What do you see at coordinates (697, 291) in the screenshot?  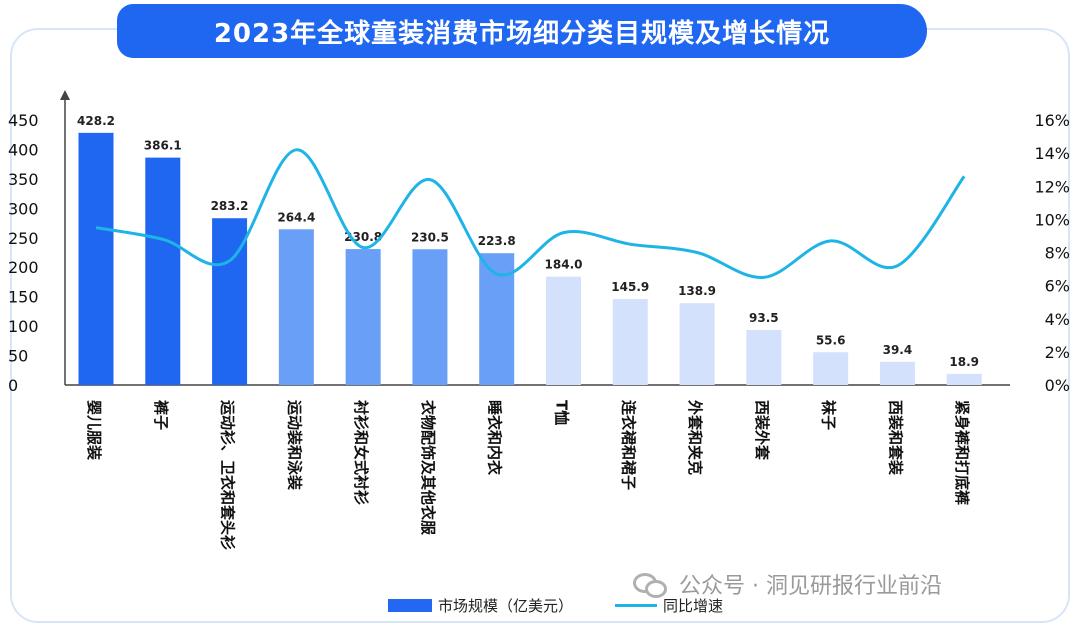 I see `bar-value-label: 138.9` at bounding box center [697, 291].